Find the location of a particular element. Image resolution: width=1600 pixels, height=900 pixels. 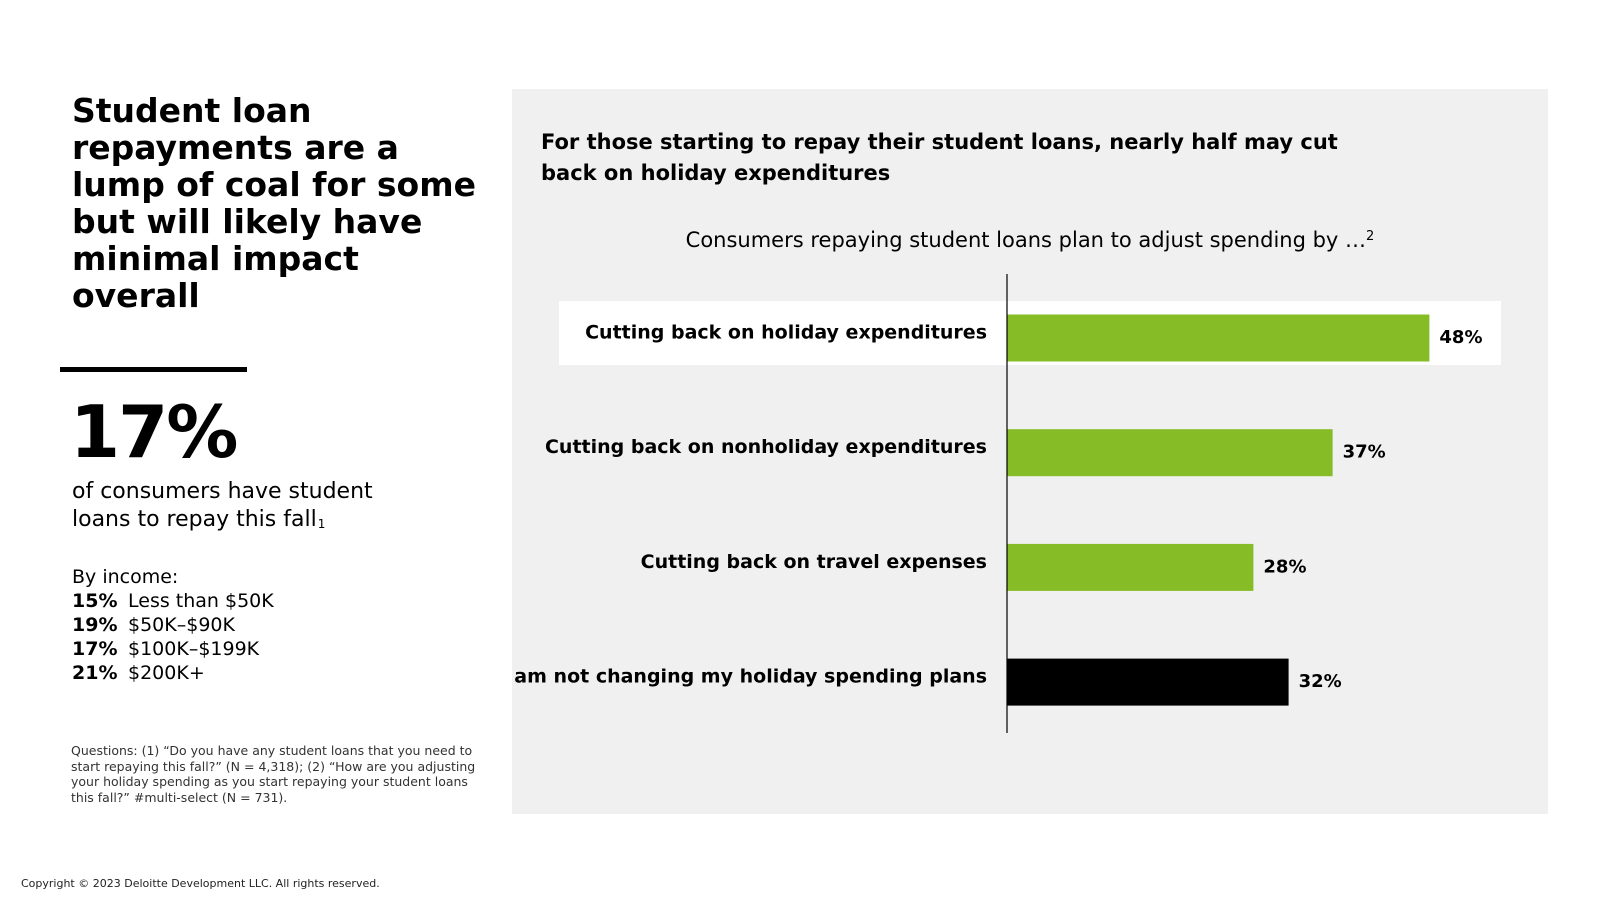

category-label: Cutting back on travel expenses is located at coordinates (814, 562).